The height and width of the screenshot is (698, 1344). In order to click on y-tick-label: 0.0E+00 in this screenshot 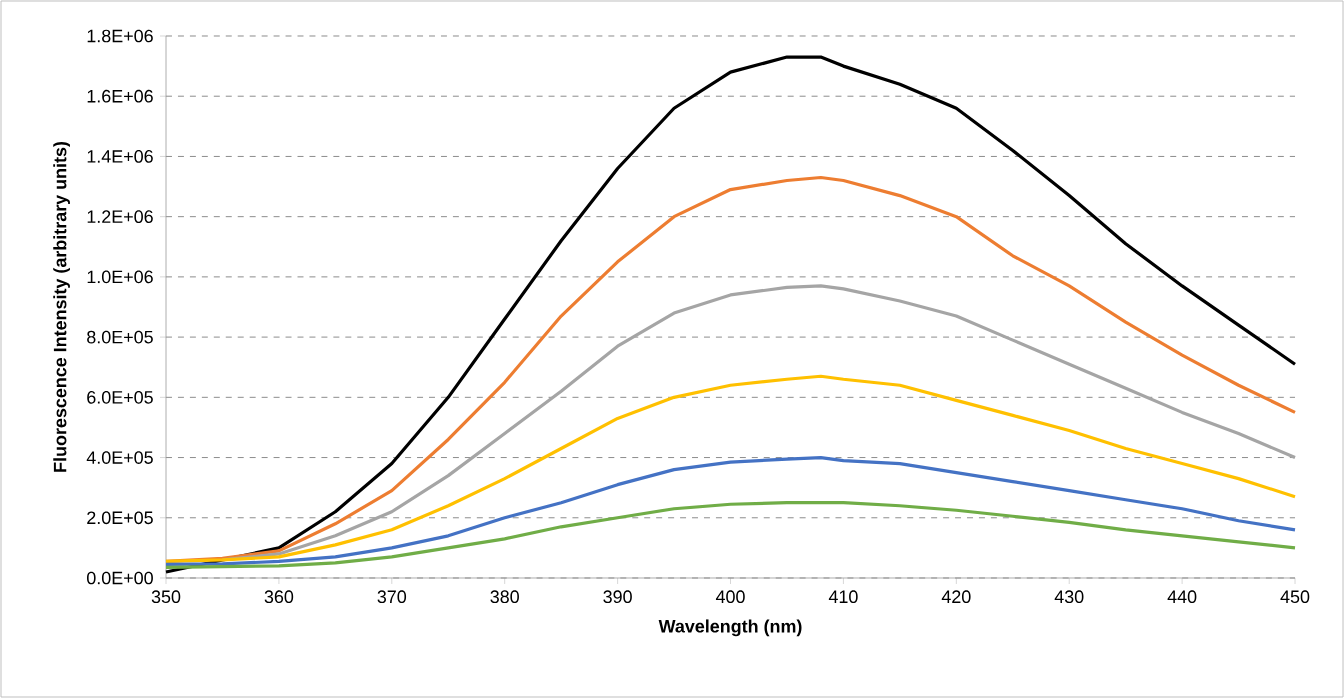, I will do `click(120, 578)`.